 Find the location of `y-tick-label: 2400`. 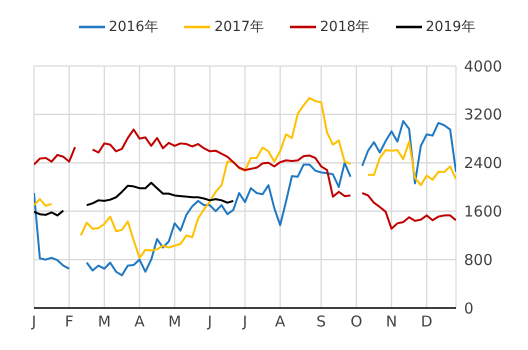

y-tick-label: 2400 is located at coordinates (483, 163).